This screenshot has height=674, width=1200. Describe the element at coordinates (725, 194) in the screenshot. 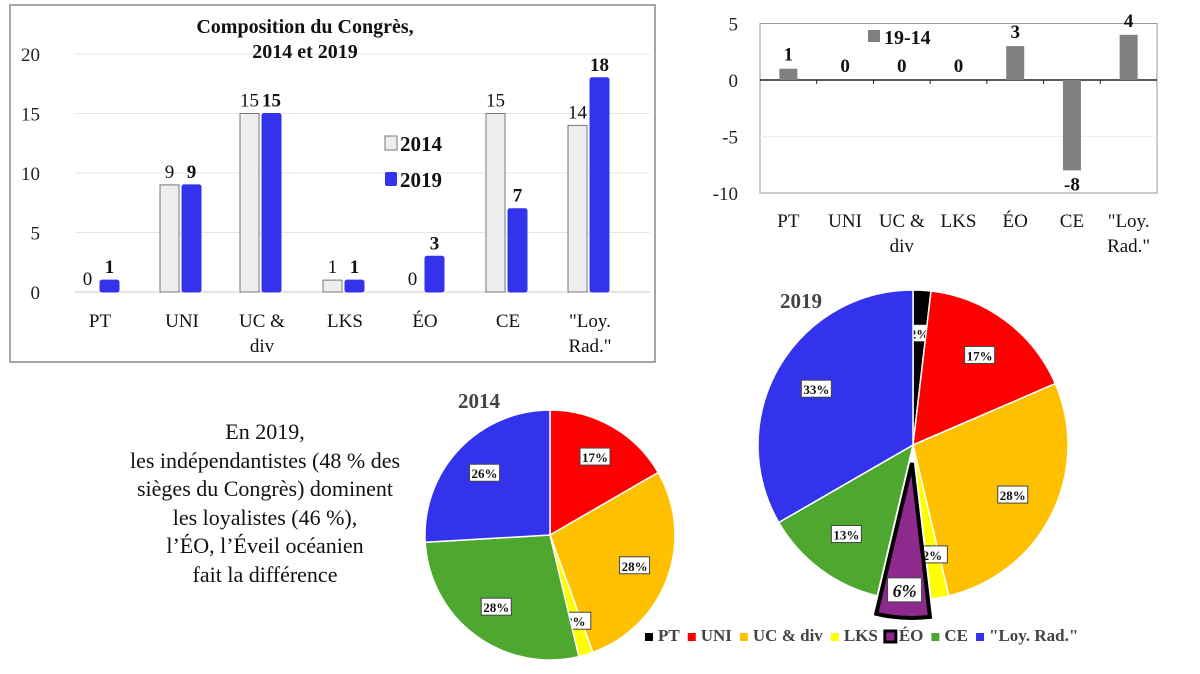

I see `y-tick-label: -10` at that location.